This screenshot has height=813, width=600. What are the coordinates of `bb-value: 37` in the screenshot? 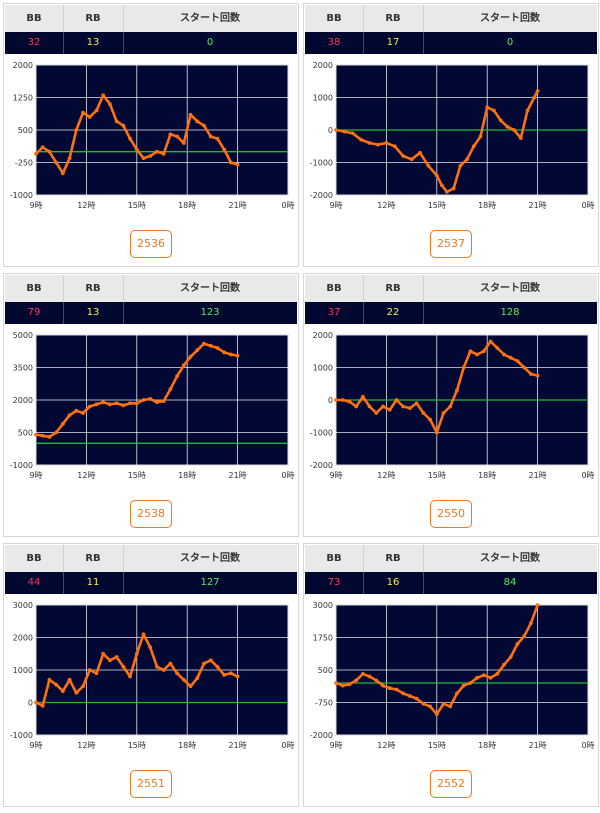 It's located at (334, 312).